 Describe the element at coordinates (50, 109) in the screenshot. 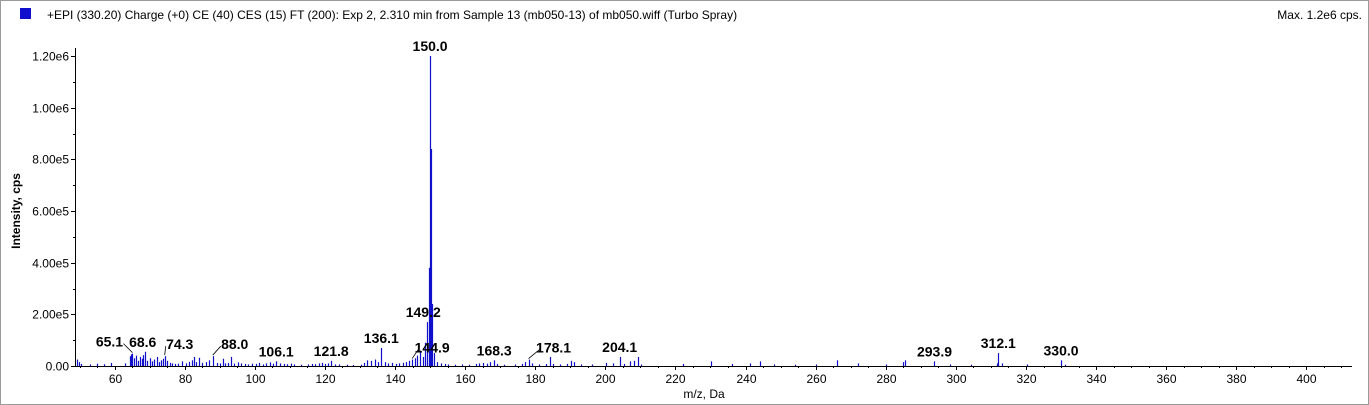

I see `y-tick-label: 1.00e6` at that location.